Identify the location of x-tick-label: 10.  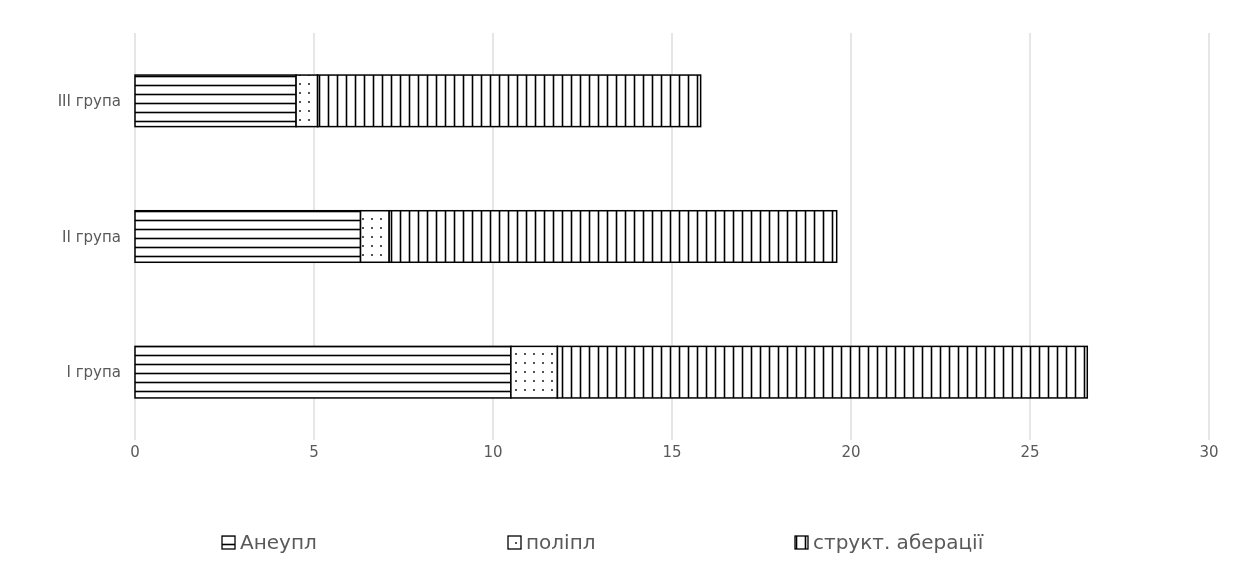
(493, 452).